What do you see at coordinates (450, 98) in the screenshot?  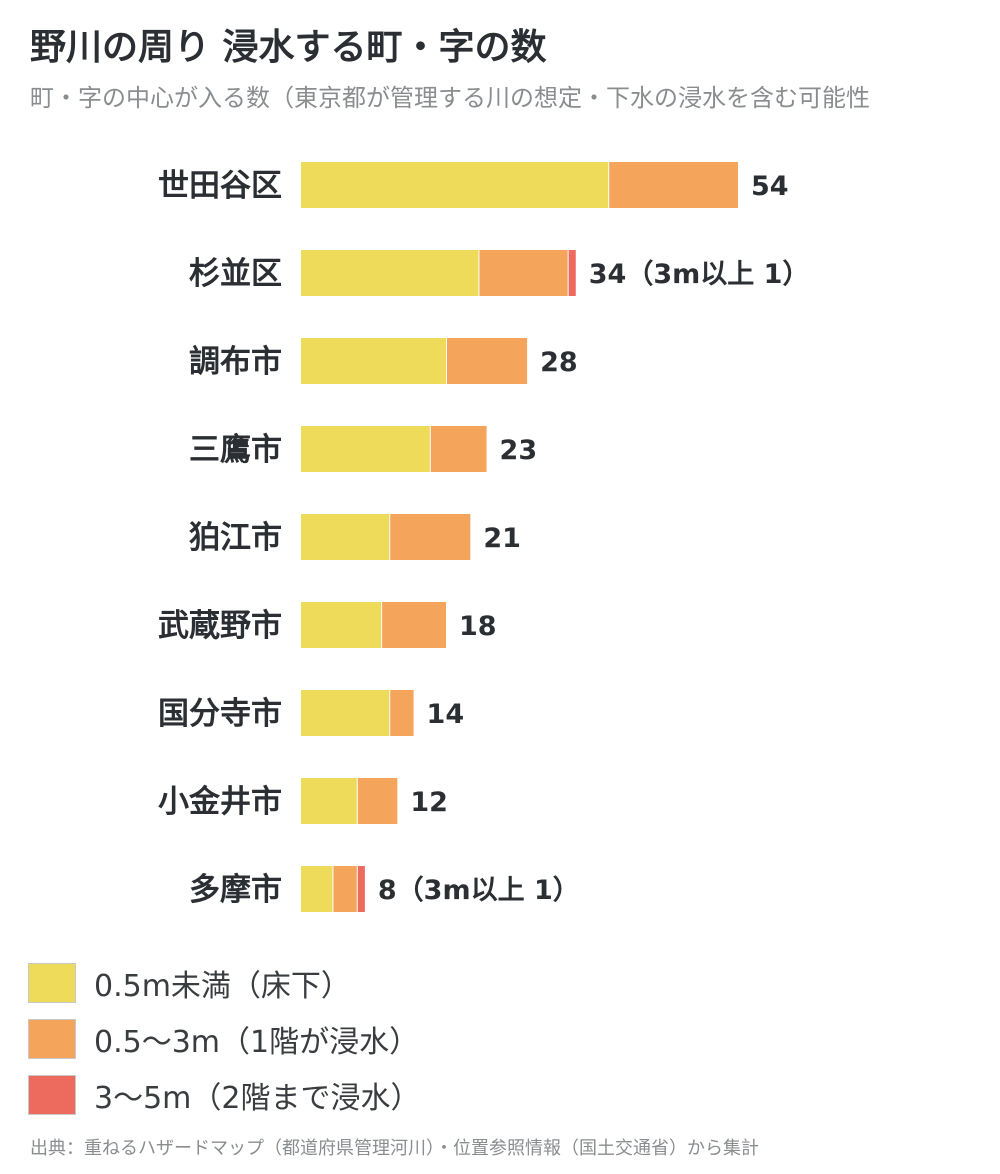 I see `chart-subtitle: 町・字の中心が入る数（東京都が管理する川の想定・下水の浸水を含む可能性` at bounding box center [450, 98].